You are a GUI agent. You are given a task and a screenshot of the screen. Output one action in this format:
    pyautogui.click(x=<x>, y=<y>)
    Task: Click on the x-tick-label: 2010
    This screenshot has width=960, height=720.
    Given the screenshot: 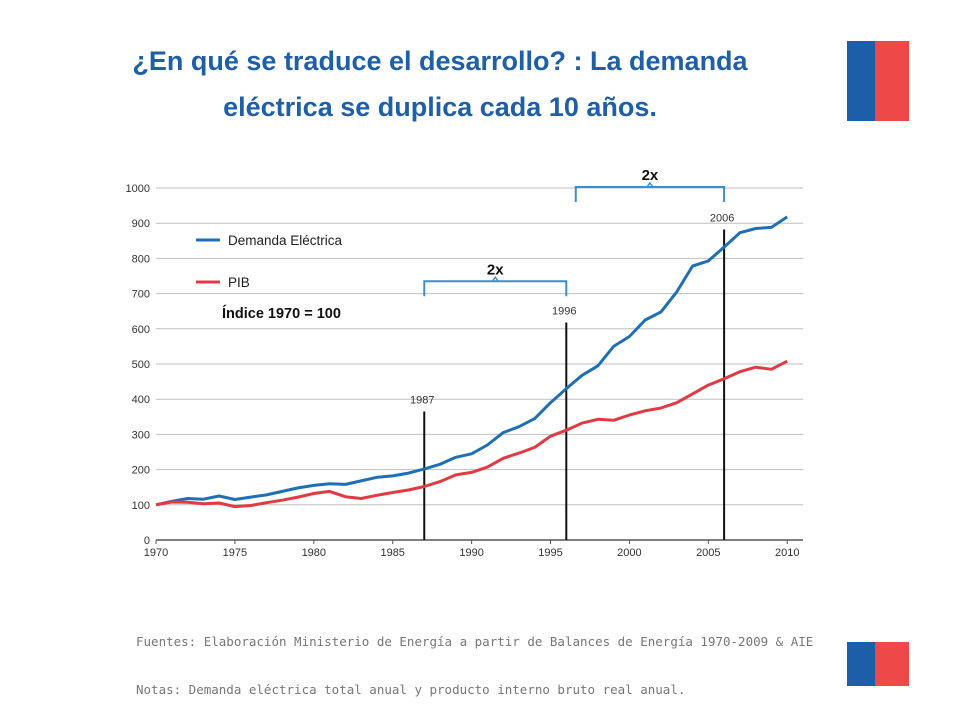 What is the action you would take?
    pyautogui.click(x=787, y=553)
    